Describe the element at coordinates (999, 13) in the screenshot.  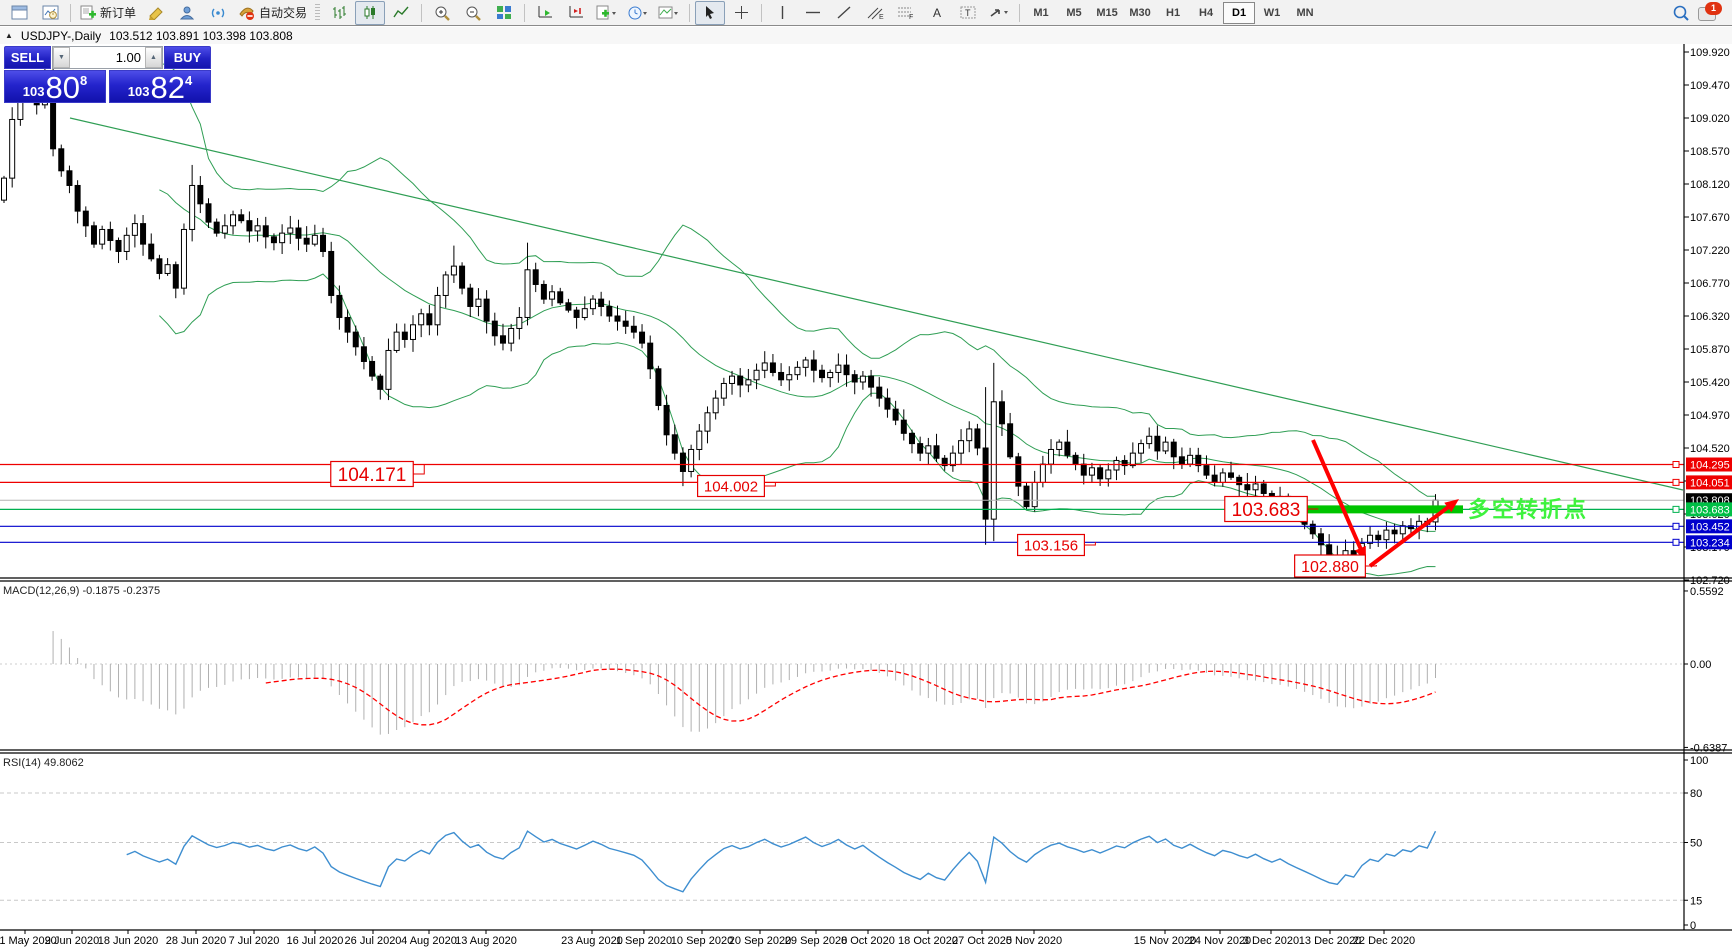
I see `shapes-tool` at that location.